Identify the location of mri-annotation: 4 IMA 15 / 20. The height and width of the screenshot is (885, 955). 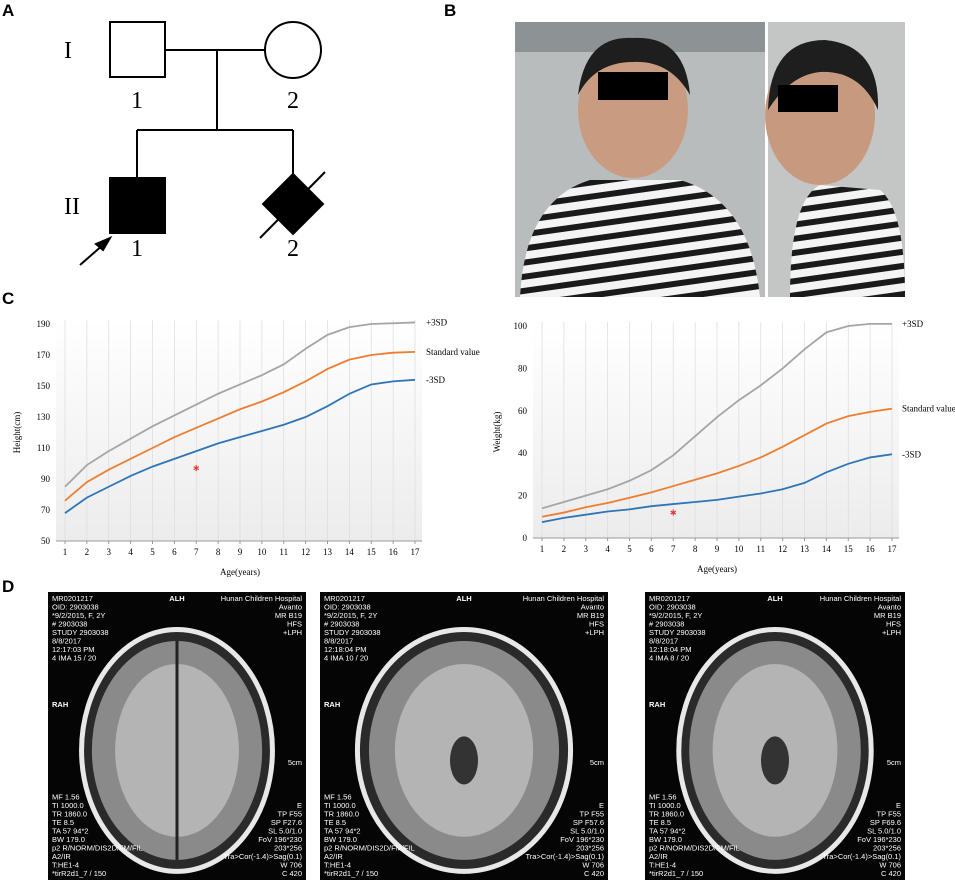
(74, 658).